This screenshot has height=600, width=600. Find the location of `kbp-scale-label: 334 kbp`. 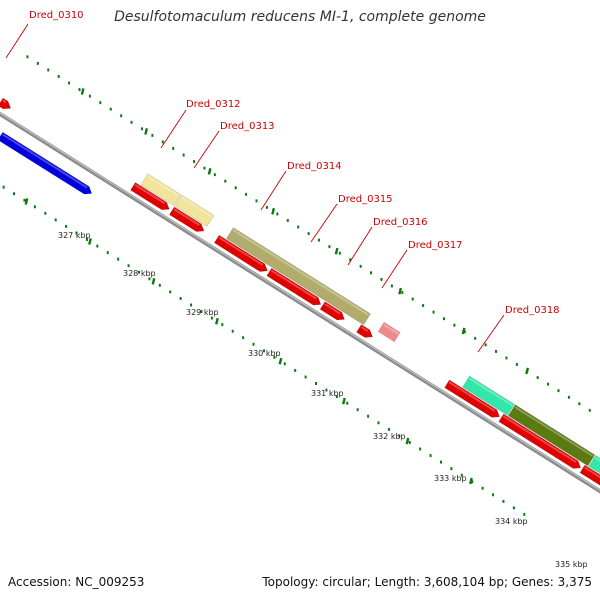

kbp-scale-label: 334 kbp is located at coordinates (511, 521).